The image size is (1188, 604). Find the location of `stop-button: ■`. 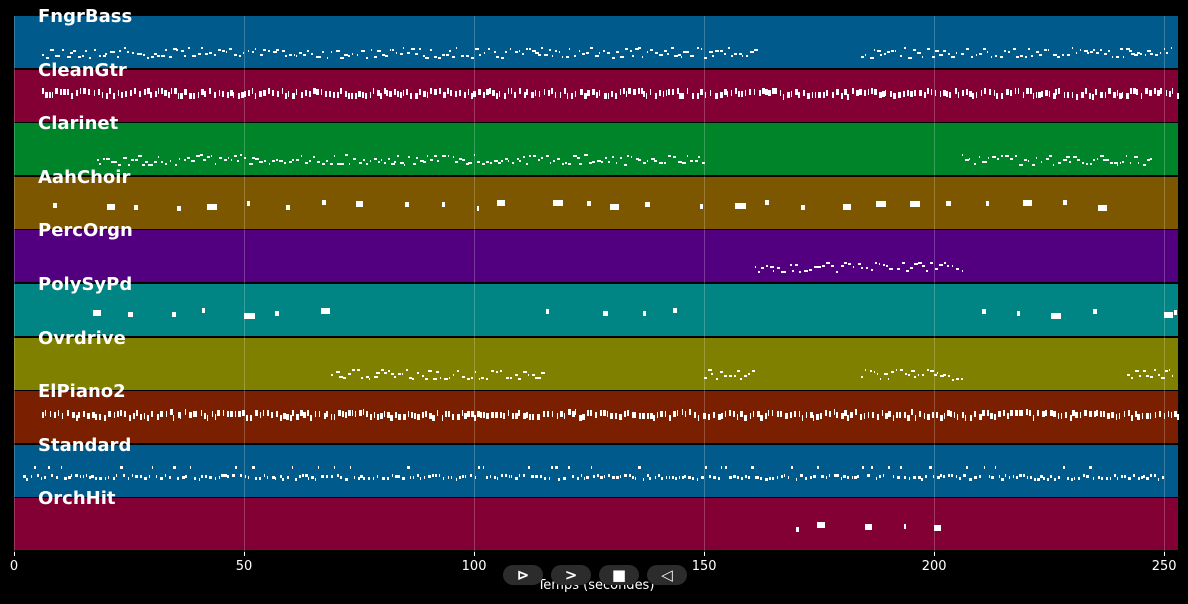

stop-button: ■ is located at coordinates (619, 575).